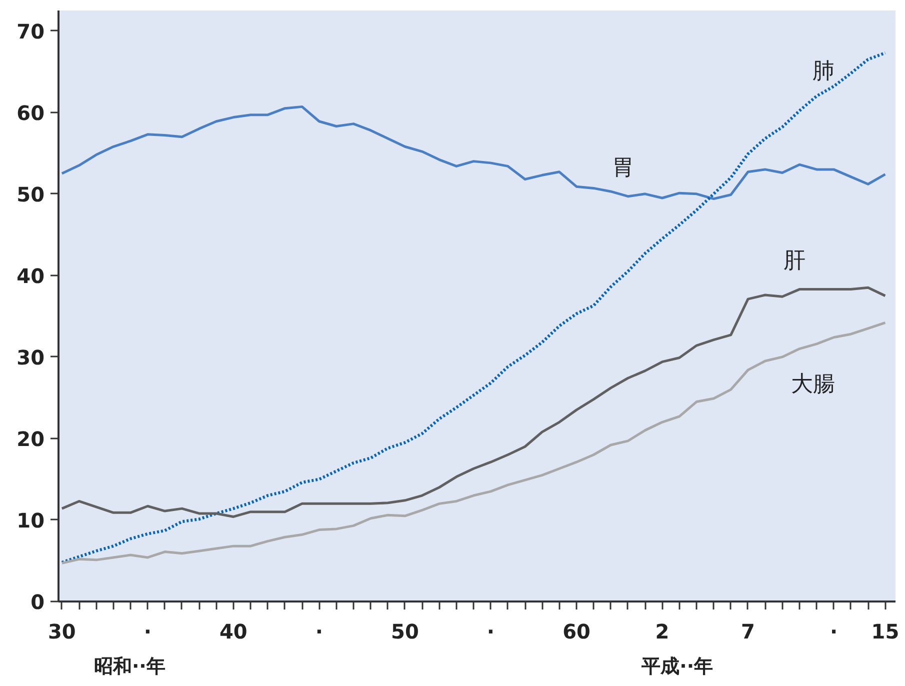 The width and height of the screenshot is (905, 686). Describe the element at coordinates (813, 385) in the screenshot. I see `series-label: 大腸` at that location.